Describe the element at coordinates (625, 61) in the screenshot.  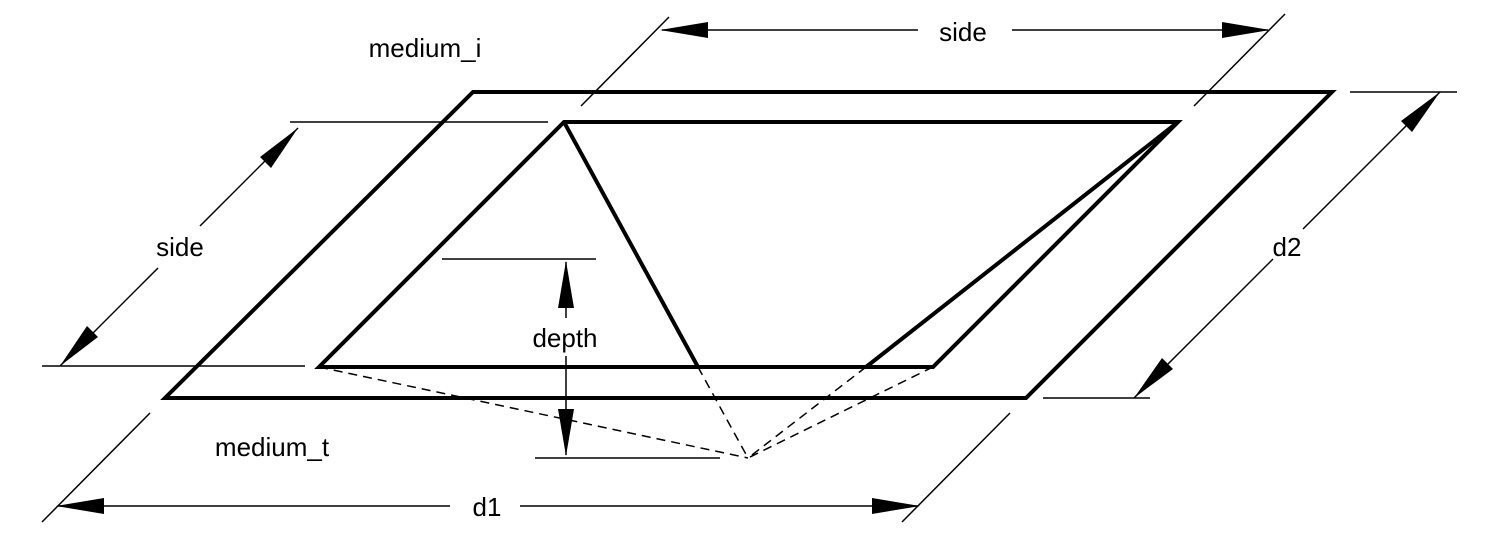
I see `extension-line-top-left` at that location.